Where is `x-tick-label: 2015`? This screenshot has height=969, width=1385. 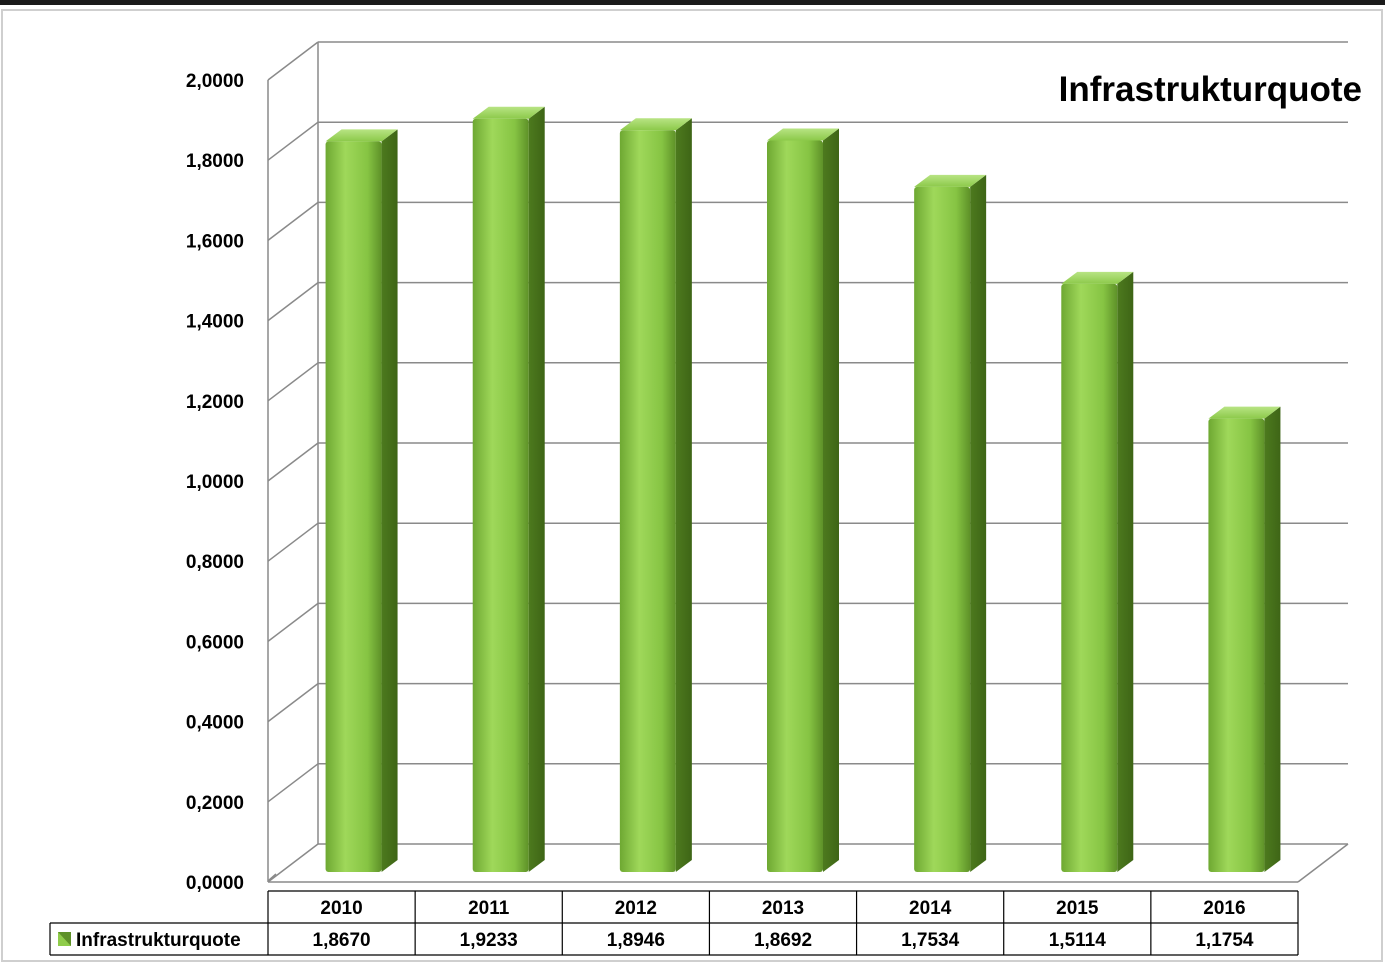
x-tick-label: 2015 is located at coordinates (1077, 908).